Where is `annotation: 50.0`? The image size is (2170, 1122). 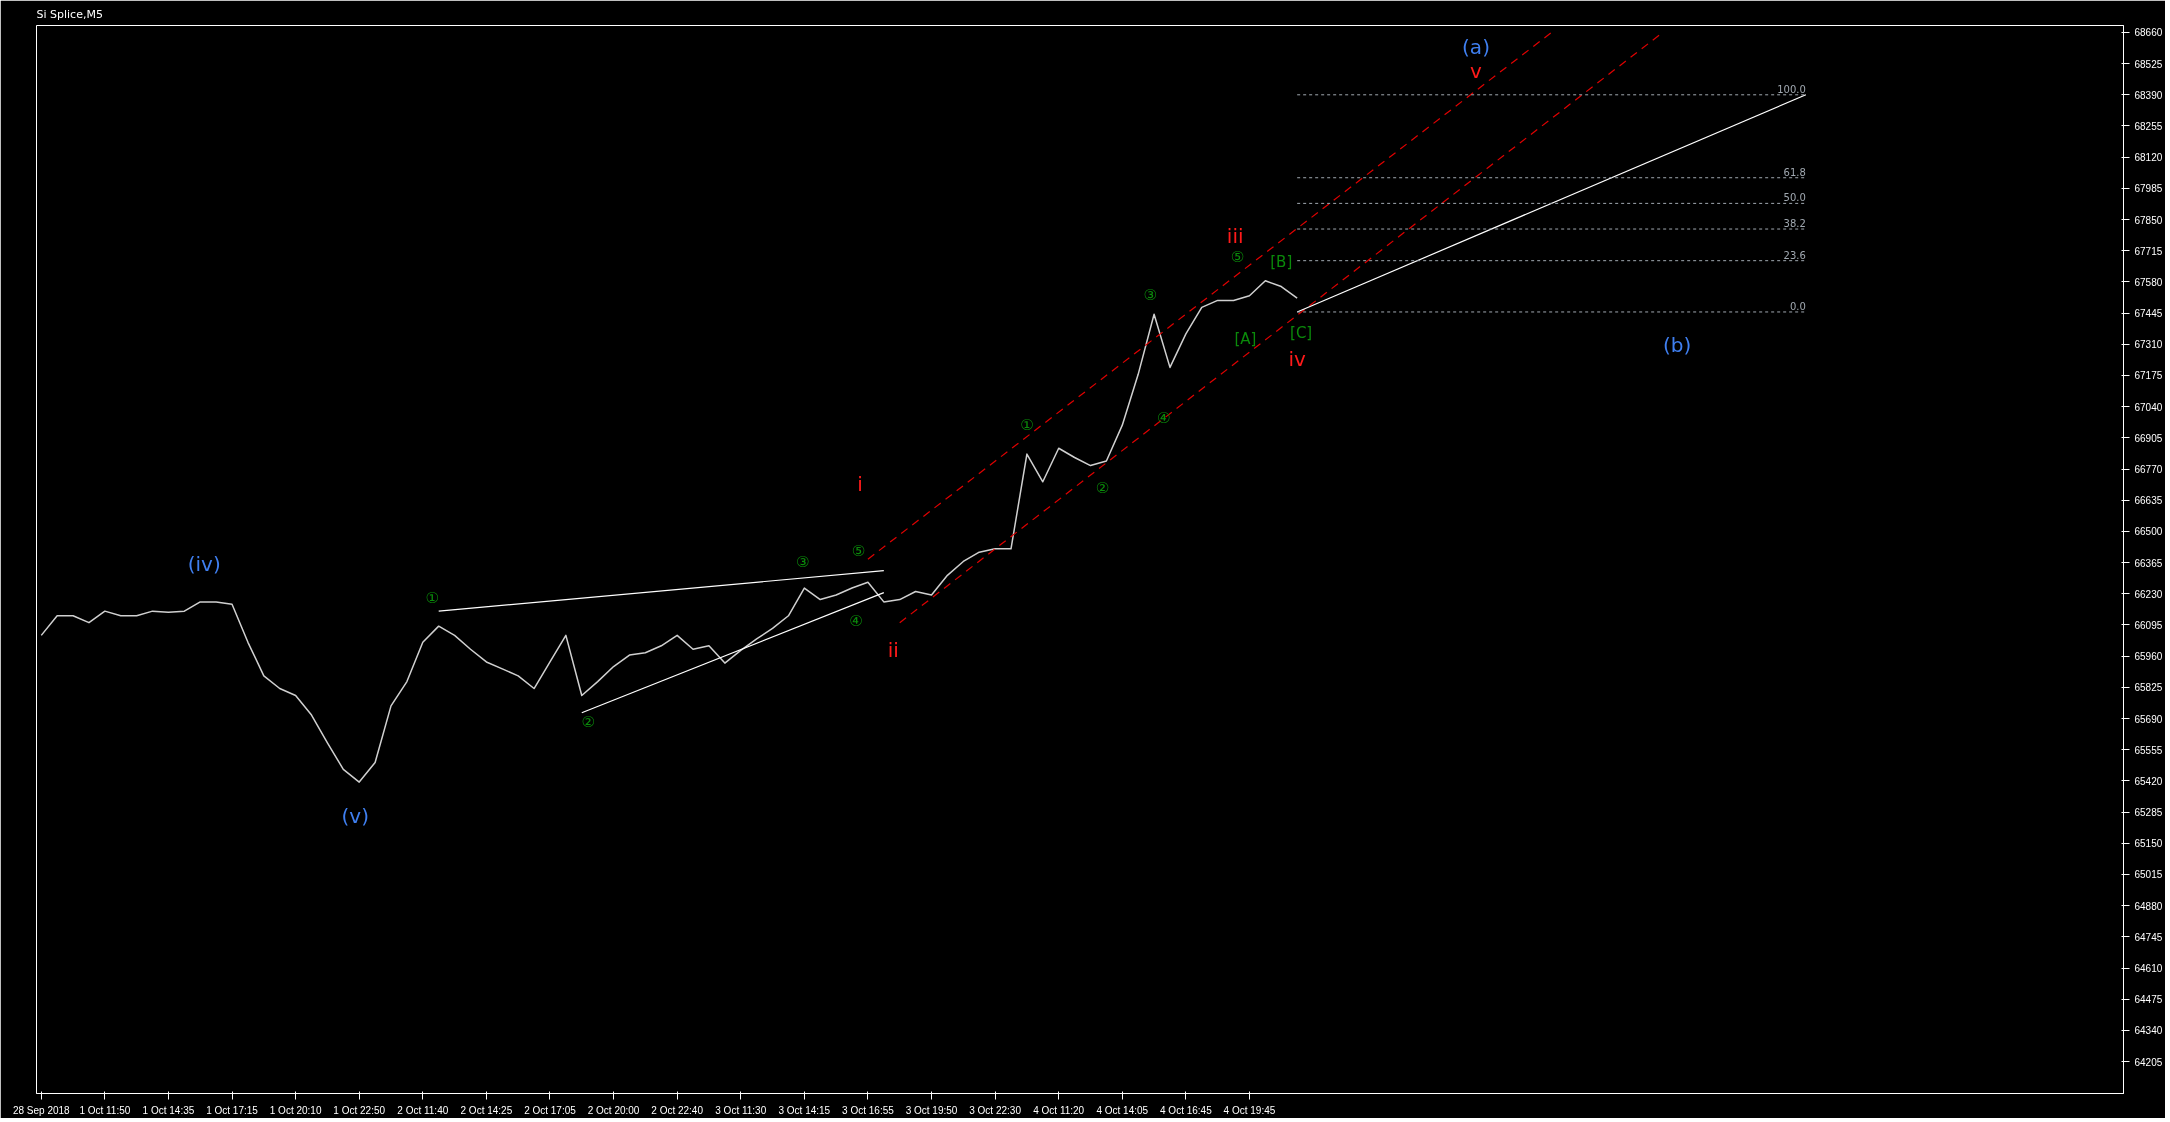
annotation: 50.0 is located at coordinates (1794, 198).